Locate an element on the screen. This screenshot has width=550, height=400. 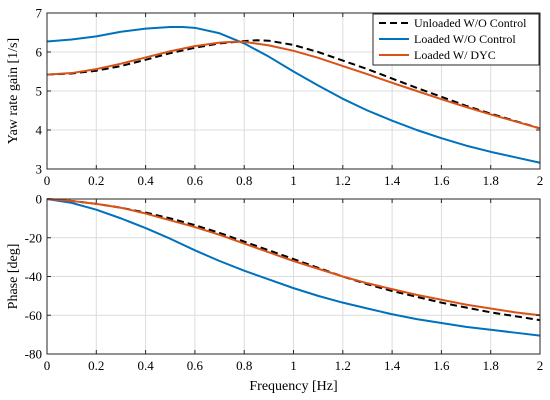
legend-label: Unloaded W/O Control is located at coordinates (470, 23).